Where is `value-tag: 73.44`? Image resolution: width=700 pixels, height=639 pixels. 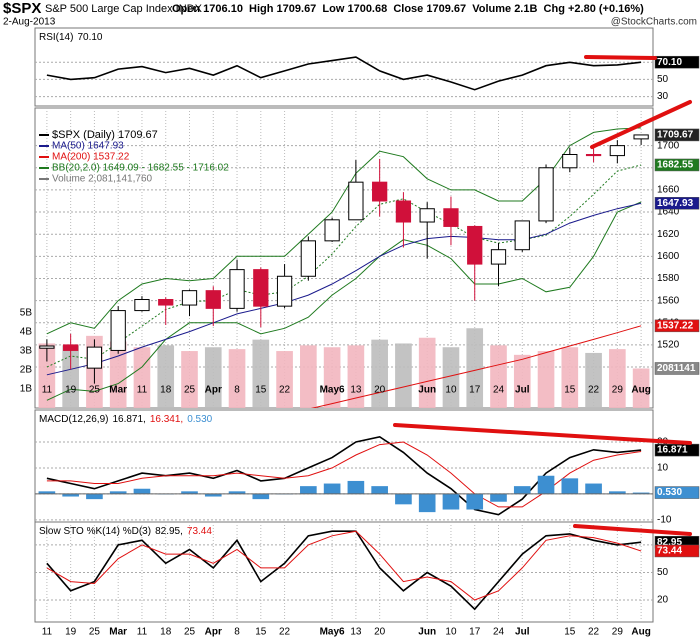
value-tag: 73.44 is located at coordinates (669, 551).